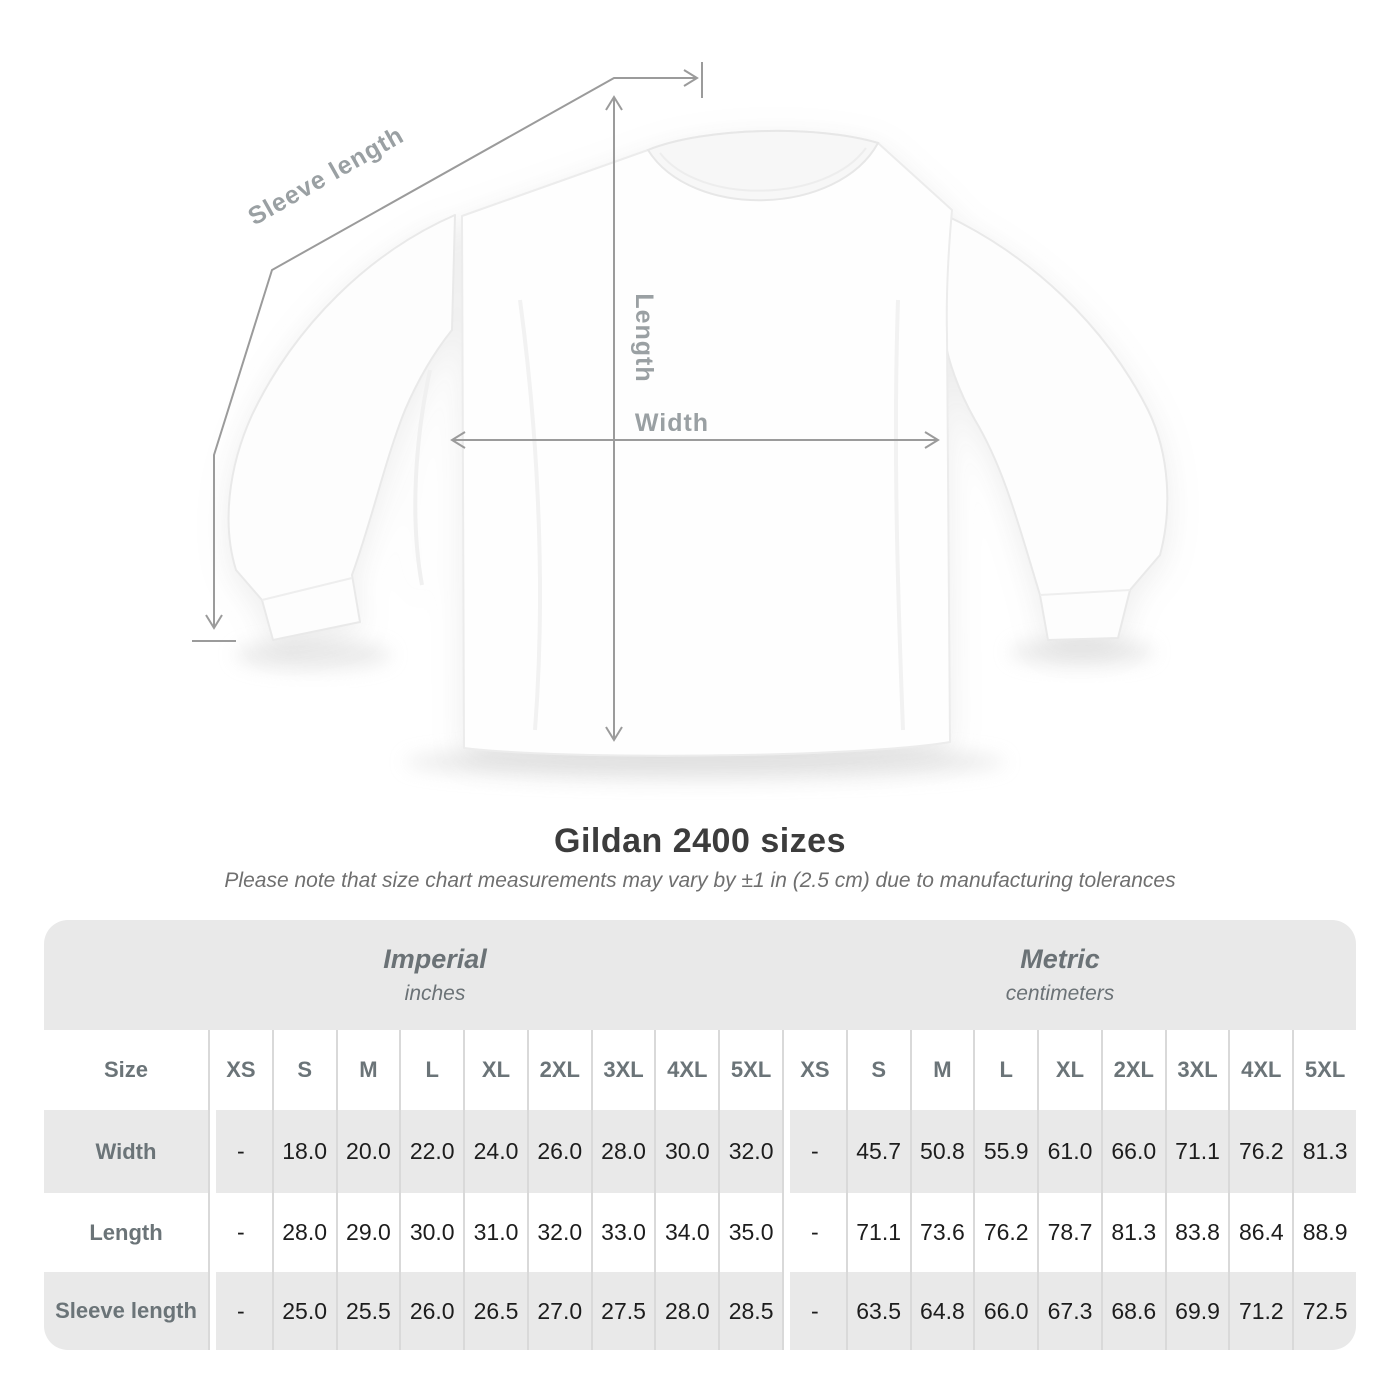  What do you see at coordinates (1005, 1070) in the screenshot?
I see `size-header-metric-l: L` at bounding box center [1005, 1070].